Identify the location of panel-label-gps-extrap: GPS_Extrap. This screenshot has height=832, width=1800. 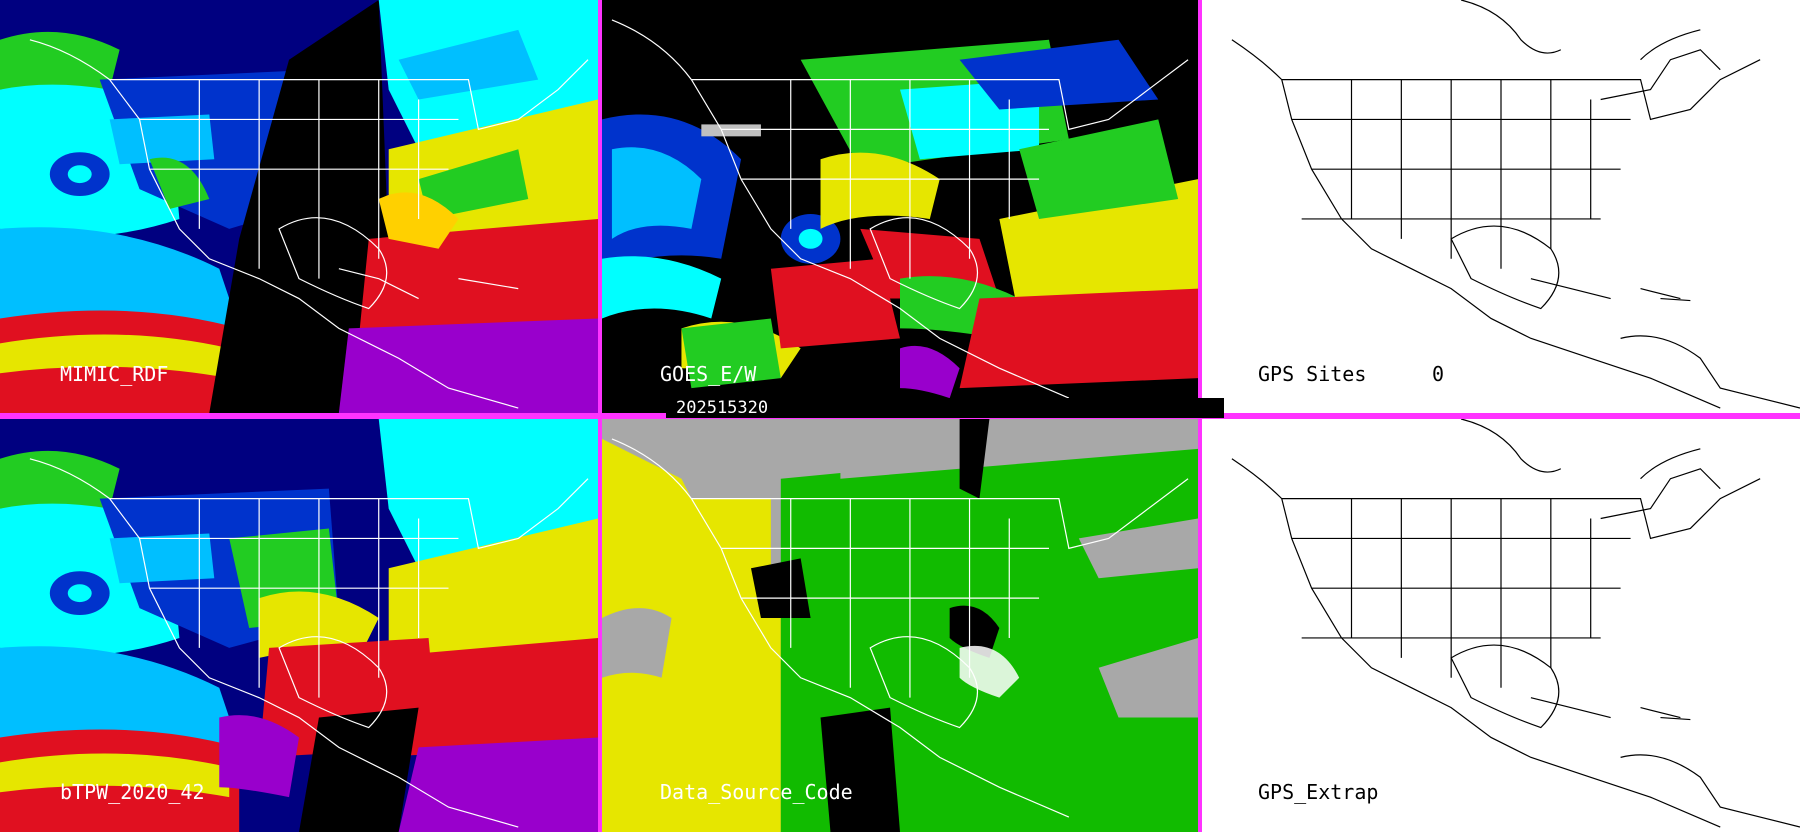
(1318, 792).